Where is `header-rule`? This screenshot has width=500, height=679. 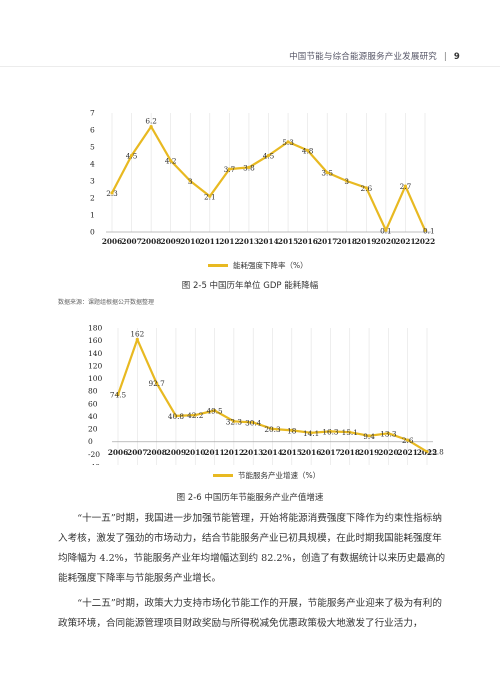
header-rule is located at coordinates (250, 66).